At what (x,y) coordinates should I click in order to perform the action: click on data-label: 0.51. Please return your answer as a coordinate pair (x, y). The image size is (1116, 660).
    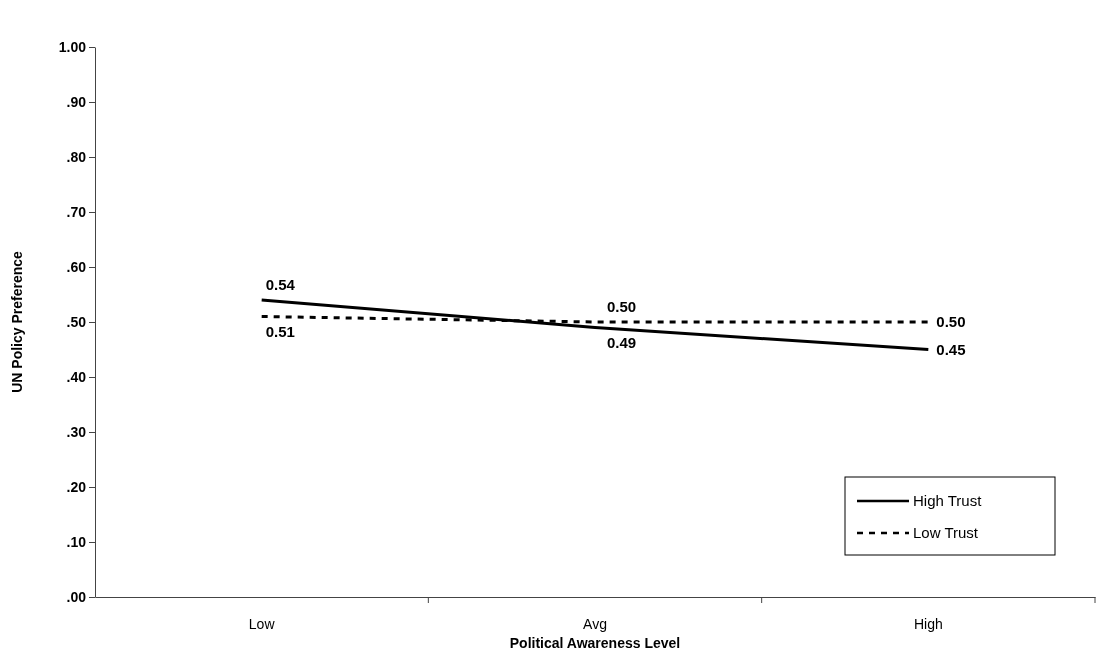
    Looking at the image, I should click on (280, 331).